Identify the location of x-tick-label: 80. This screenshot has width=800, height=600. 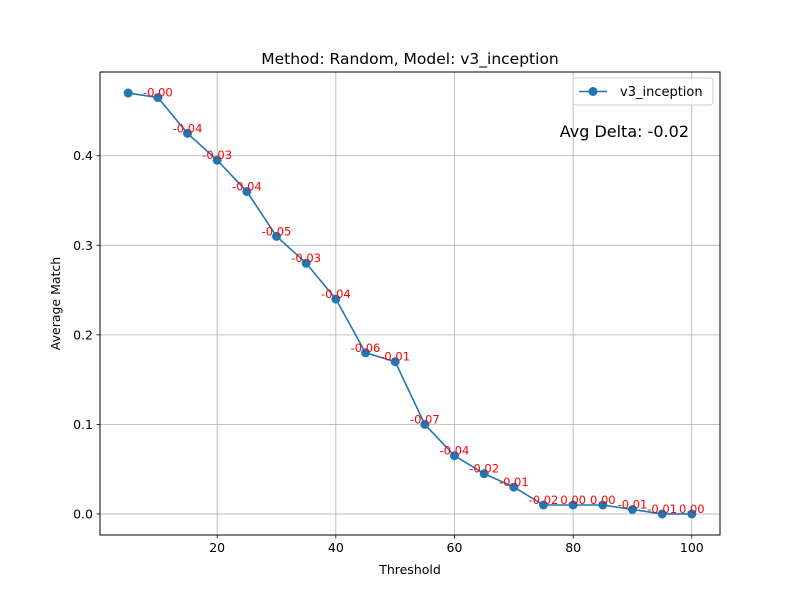
(573, 547).